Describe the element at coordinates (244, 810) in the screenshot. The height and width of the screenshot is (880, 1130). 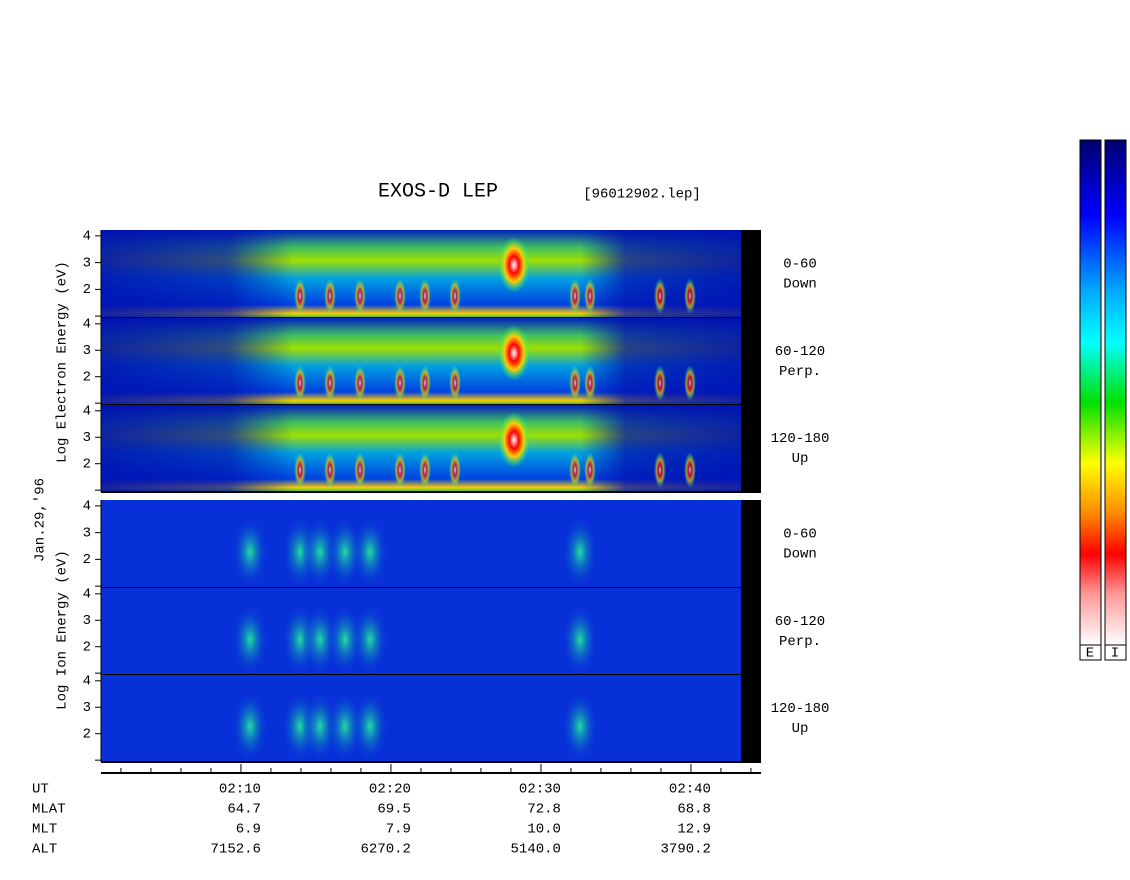
I see `ephemeris-value: 64.7` at that location.